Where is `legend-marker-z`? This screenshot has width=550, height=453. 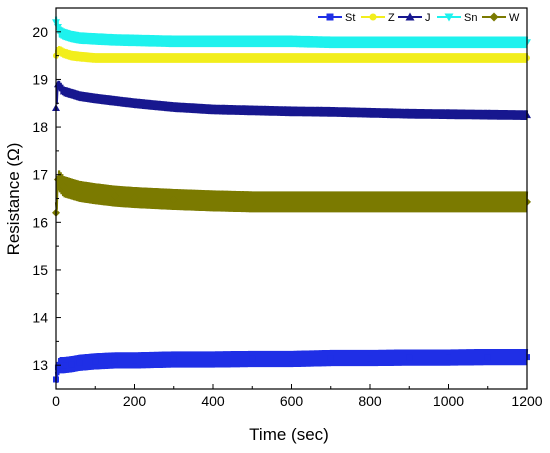
legend-marker-z is located at coordinates (373, 17).